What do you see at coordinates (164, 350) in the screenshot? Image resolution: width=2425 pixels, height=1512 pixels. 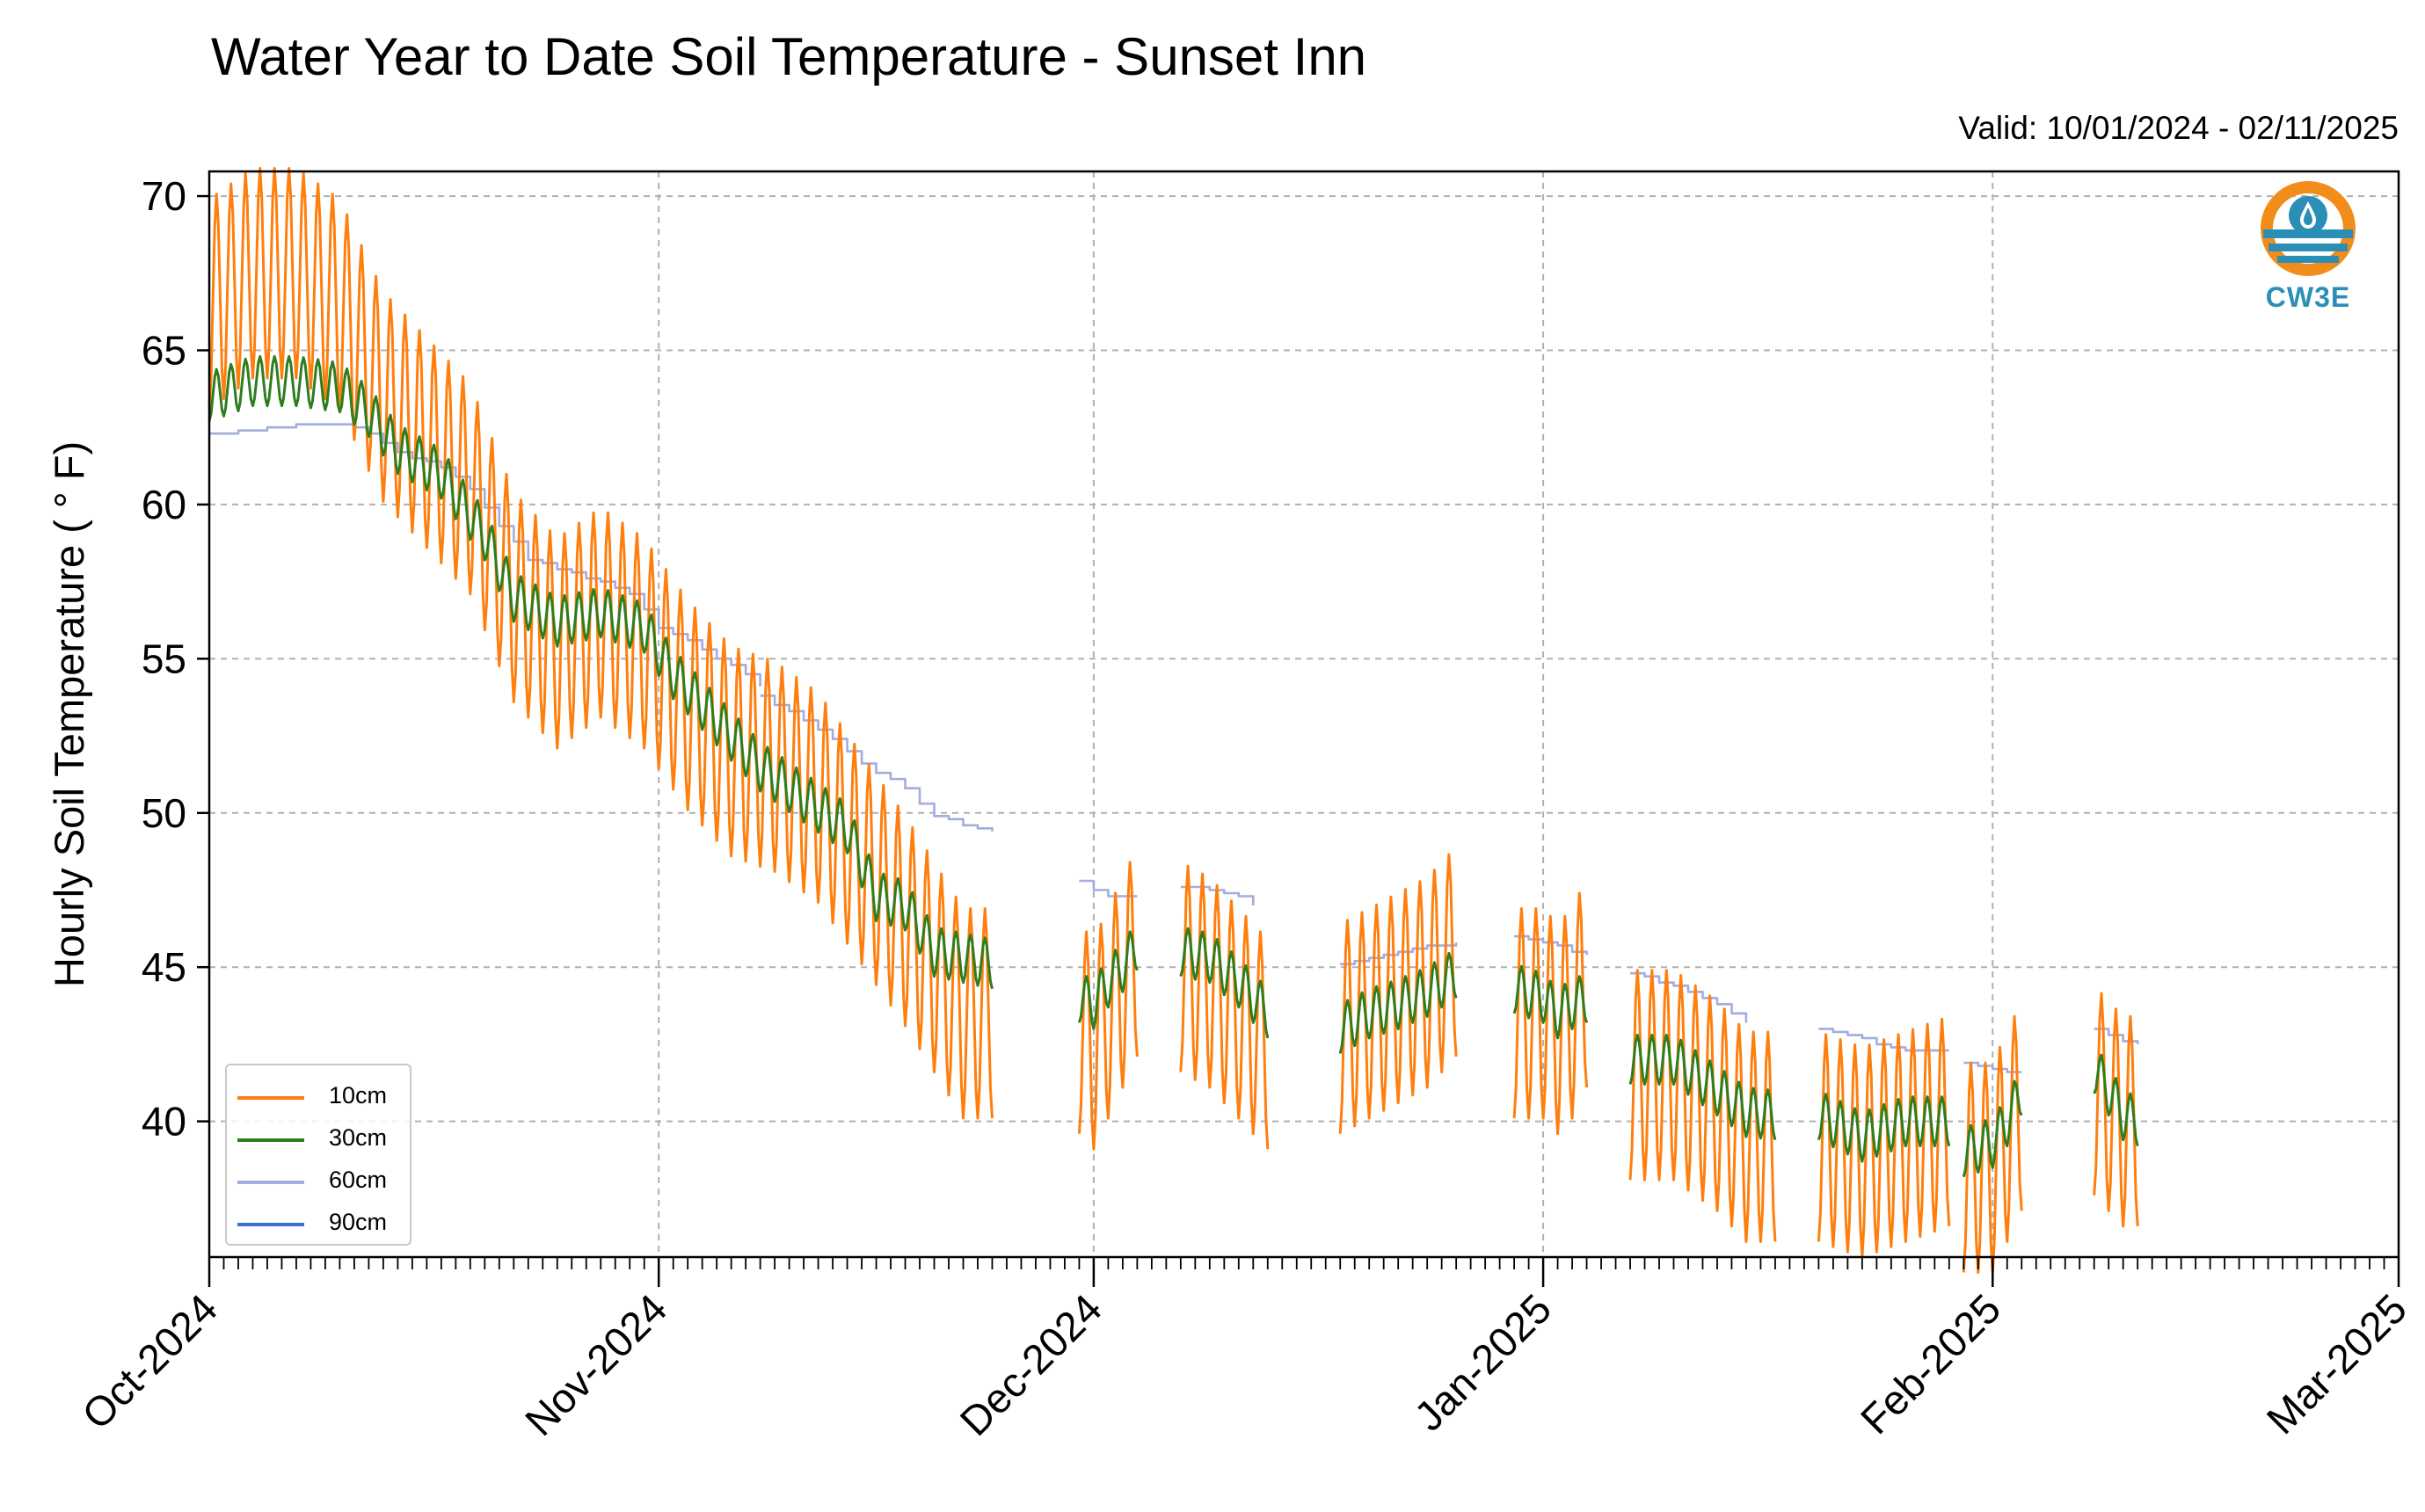 I see `y-tick-label-65: 65` at bounding box center [164, 350].